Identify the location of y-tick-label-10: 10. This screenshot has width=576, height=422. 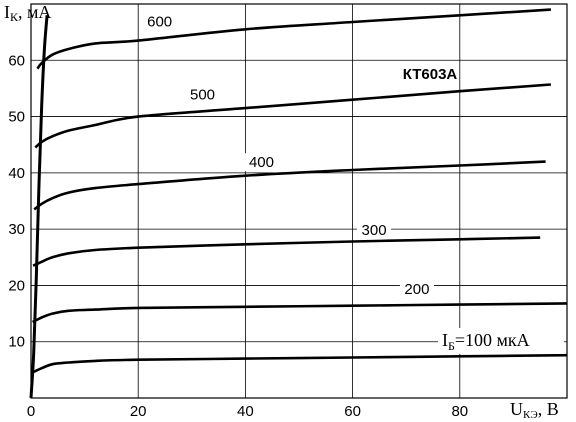
(16, 342).